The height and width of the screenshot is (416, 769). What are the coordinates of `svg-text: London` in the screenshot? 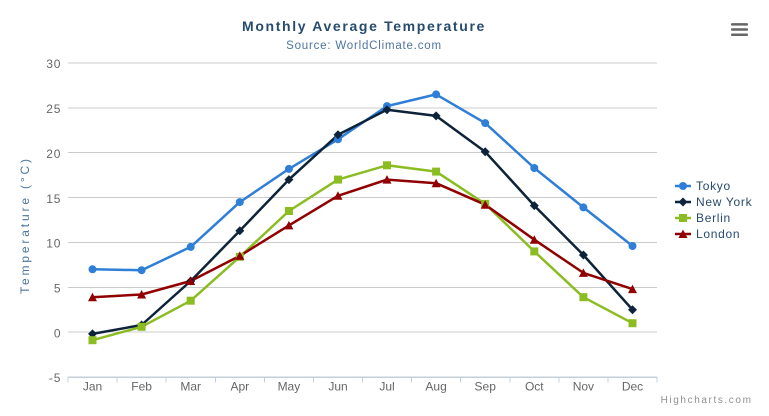 It's located at (718, 234).